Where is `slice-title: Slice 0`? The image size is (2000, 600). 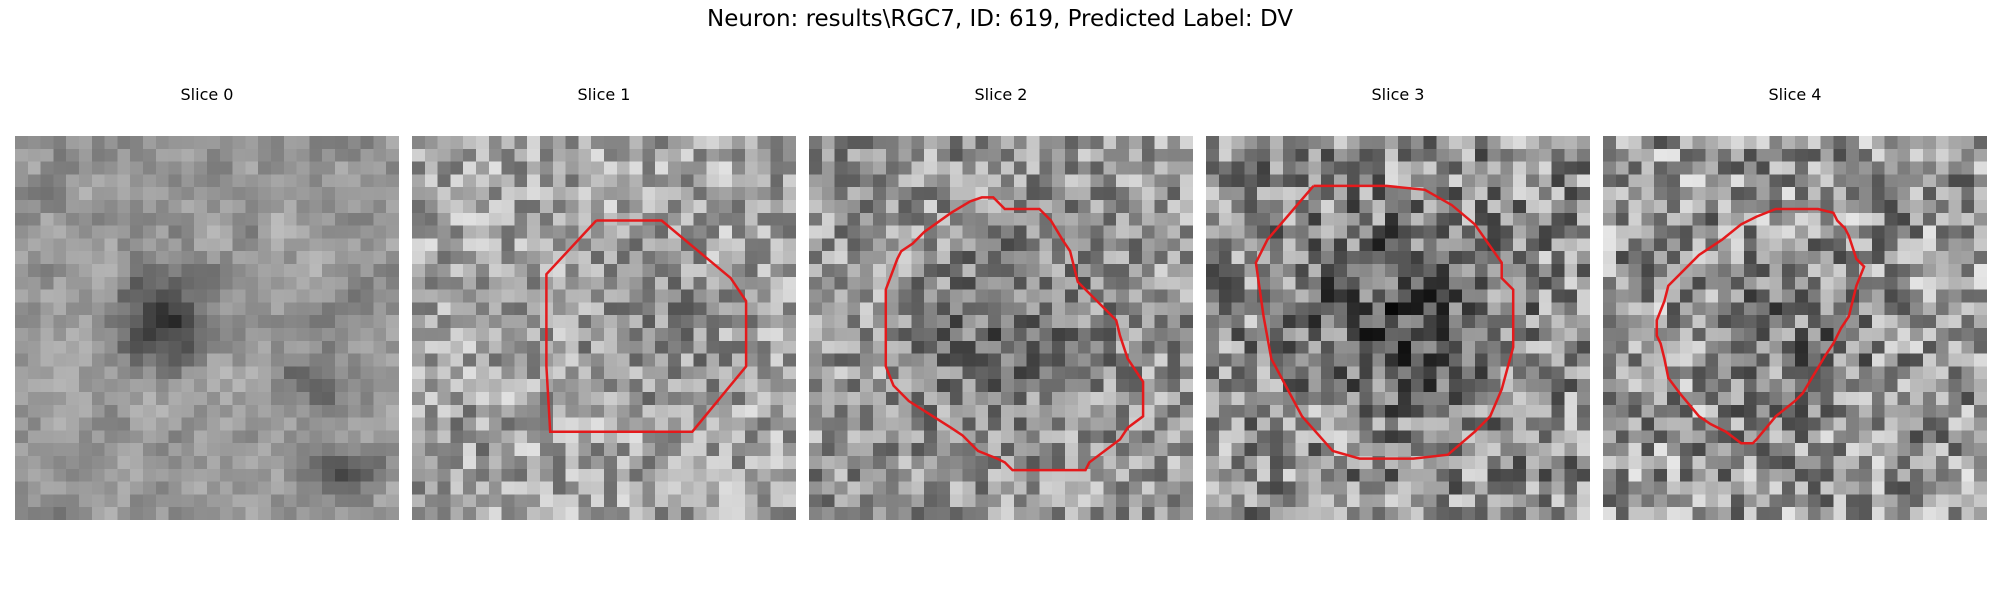 slice-title: Slice 0 is located at coordinates (207, 94).